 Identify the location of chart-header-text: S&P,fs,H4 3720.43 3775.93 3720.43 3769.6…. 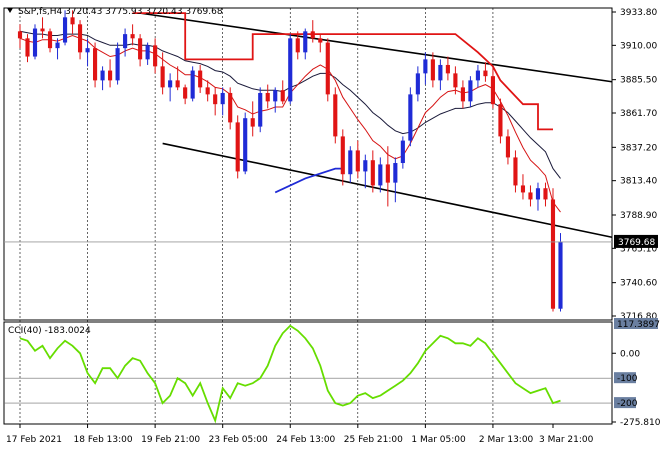
(120, 12).